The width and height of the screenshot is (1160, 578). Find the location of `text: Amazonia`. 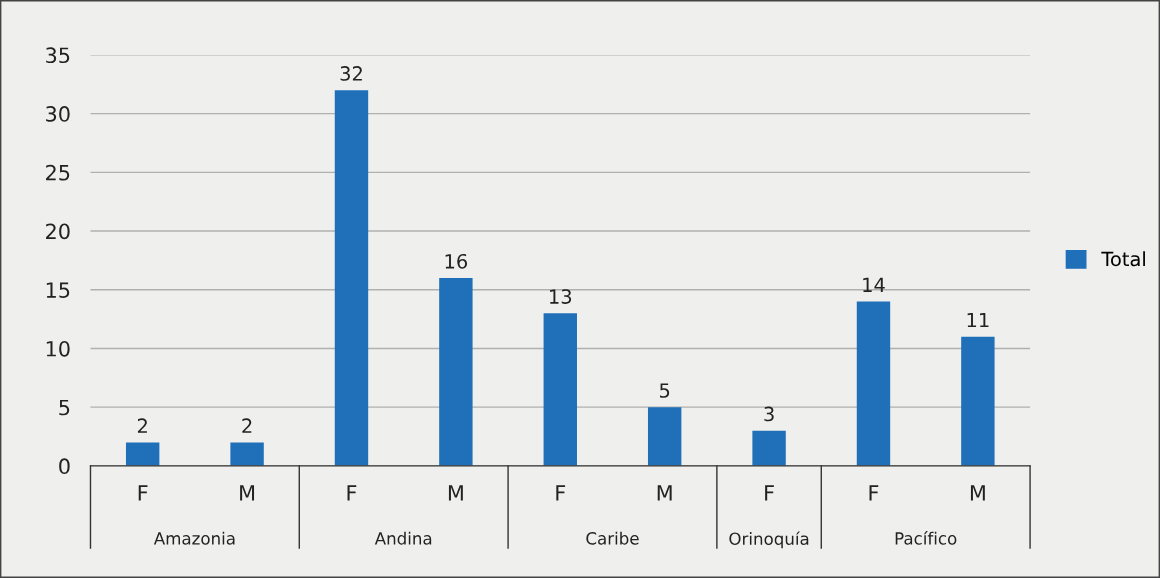

text: Amazonia is located at coordinates (194, 538).